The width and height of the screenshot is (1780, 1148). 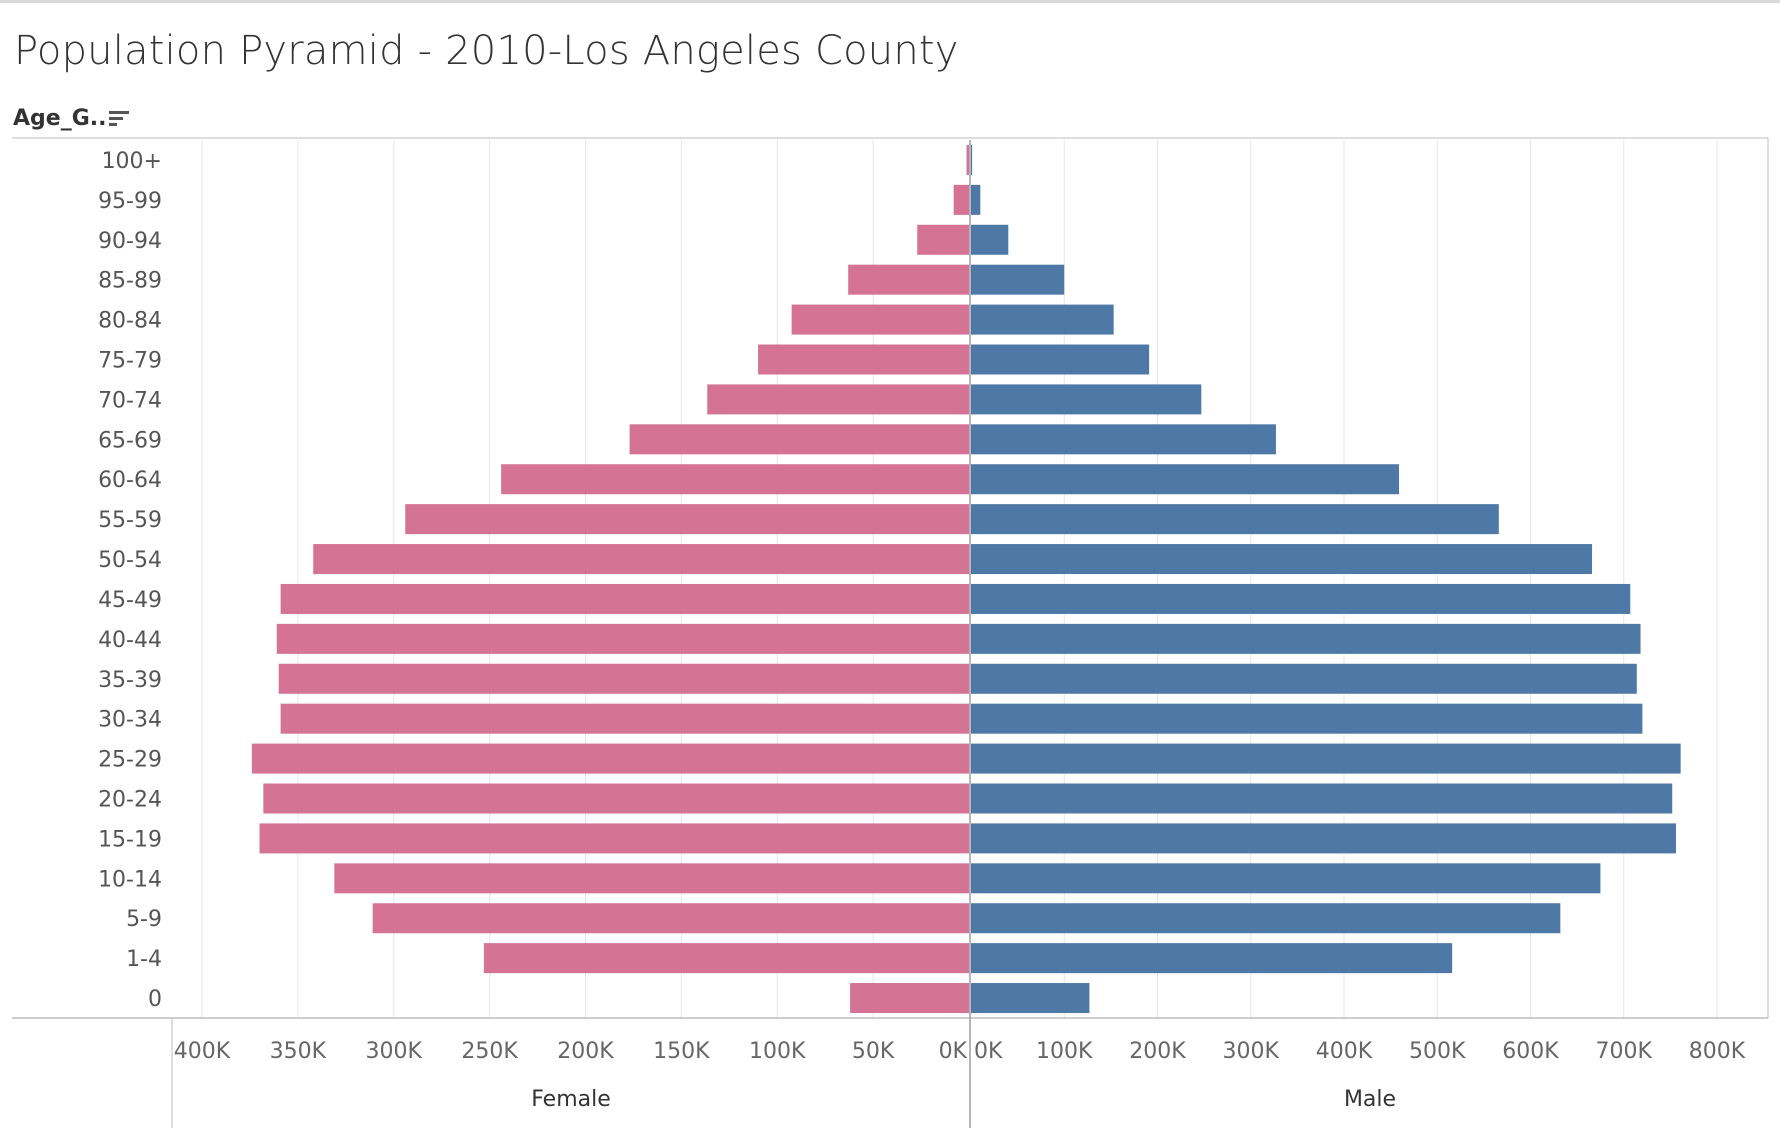 I want to click on female-tick-label: 250K, so click(x=489, y=1051).